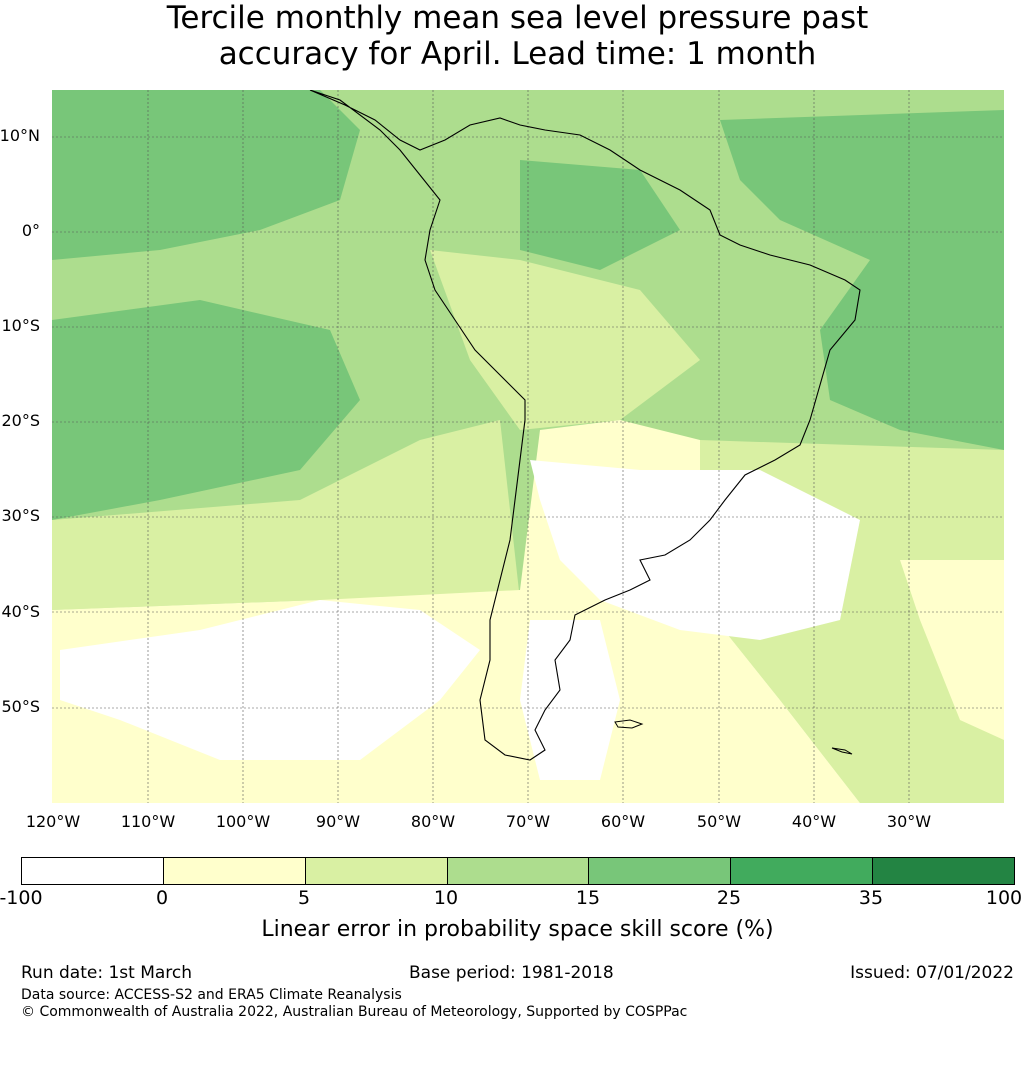  I want to click on lon-label: 70°W, so click(528, 821).